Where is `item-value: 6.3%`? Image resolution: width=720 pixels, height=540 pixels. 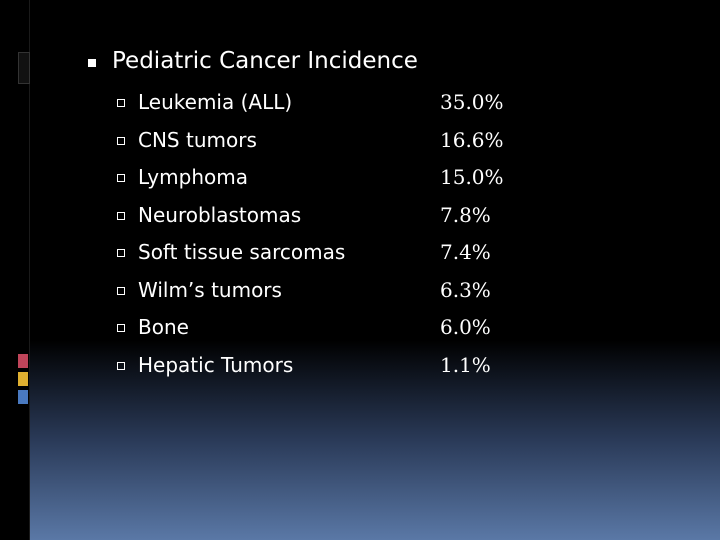
item-value: 6.3% is located at coordinates (465, 289).